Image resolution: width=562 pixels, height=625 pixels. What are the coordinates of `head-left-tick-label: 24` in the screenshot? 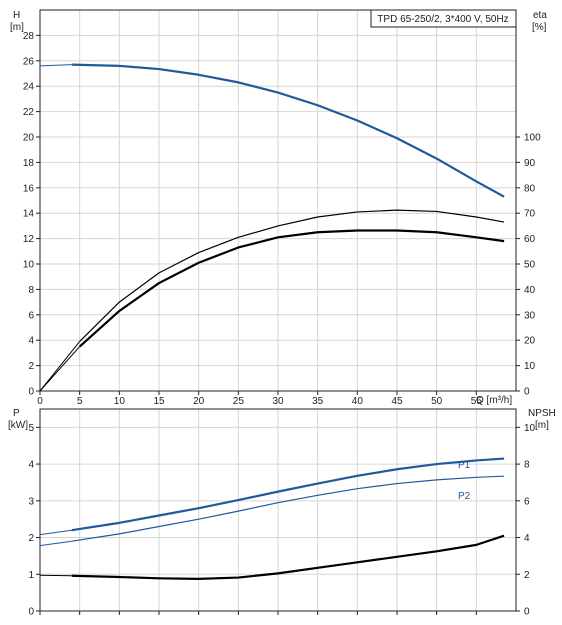 It's located at (29, 87).